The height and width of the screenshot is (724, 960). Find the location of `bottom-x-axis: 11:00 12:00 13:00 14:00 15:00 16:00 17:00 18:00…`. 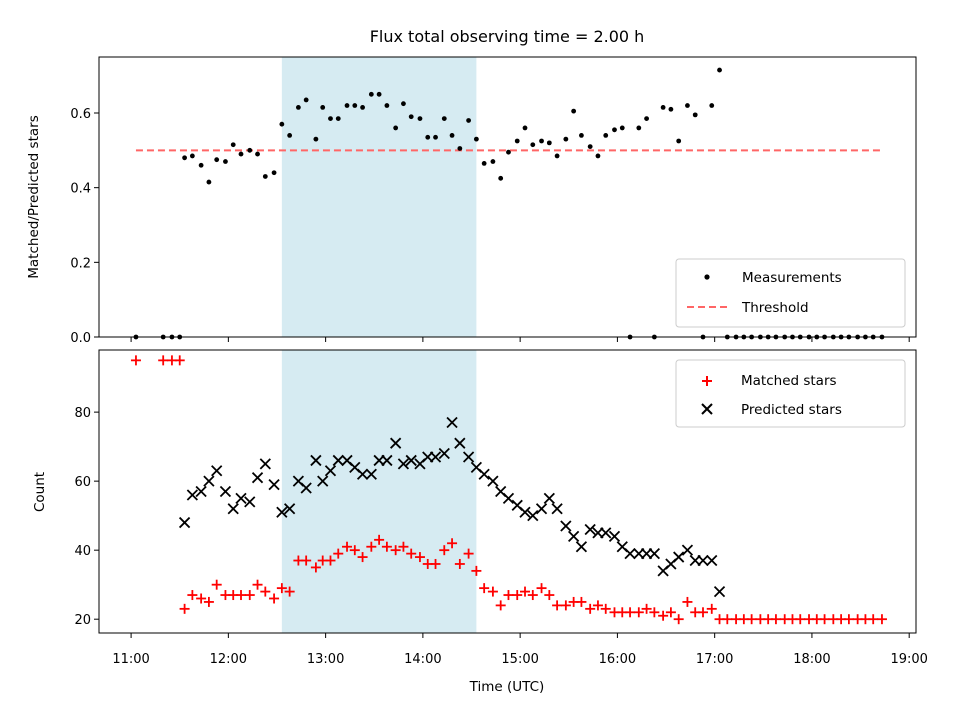

bottom-x-axis: 11:00 12:00 13:00 14:00 15:00 16:00 17:00 18:00… is located at coordinates (520, 650).